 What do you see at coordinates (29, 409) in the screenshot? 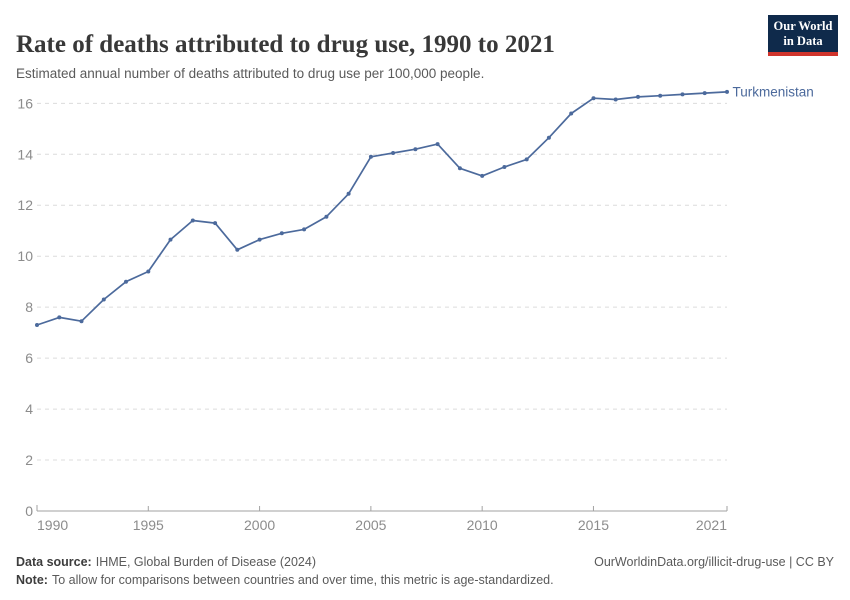
I see `y-tick-label: 4` at bounding box center [29, 409].